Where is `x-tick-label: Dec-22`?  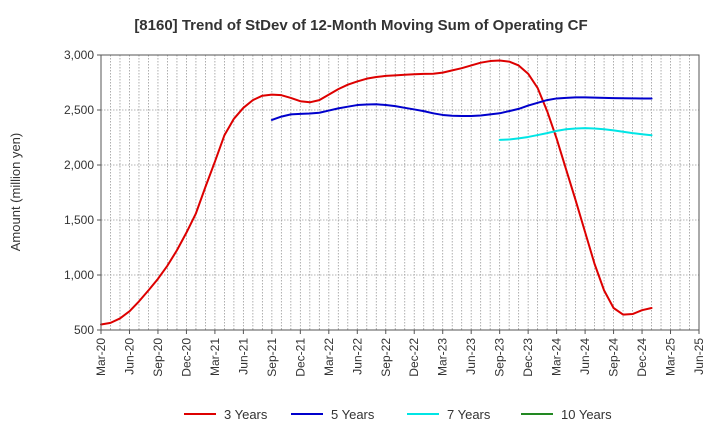 x-tick-label: Dec-22 is located at coordinates (414, 357).